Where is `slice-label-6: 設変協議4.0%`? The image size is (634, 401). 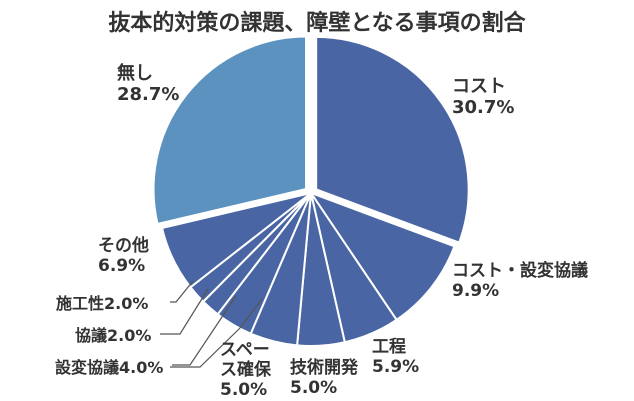 slice-label-6: 設変協議4.0% is located at coordinates (109, 367).